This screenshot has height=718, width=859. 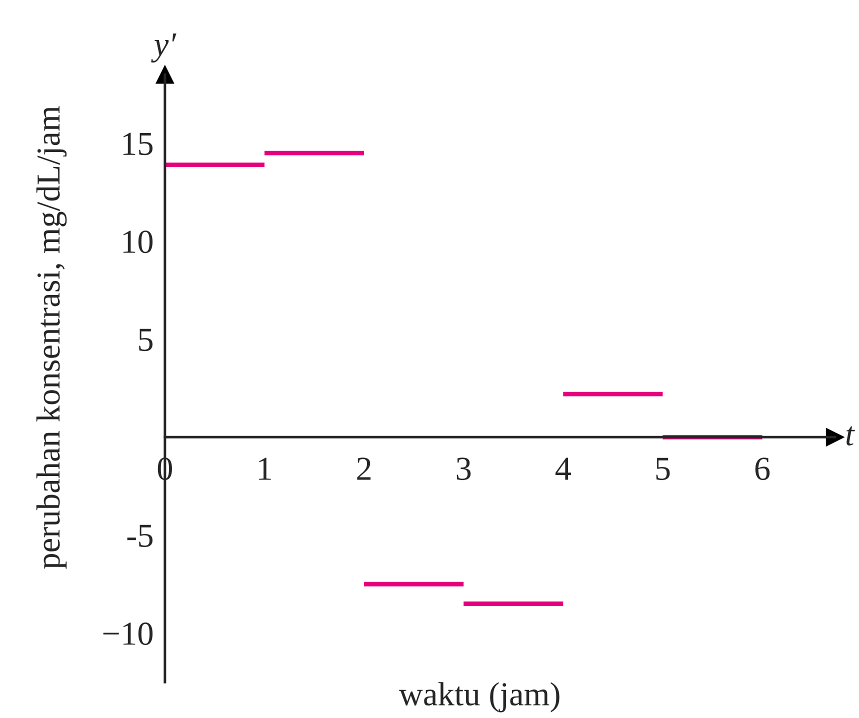 I want to click on x-axis-title: waktu (jam), so click(x=479, y=697).